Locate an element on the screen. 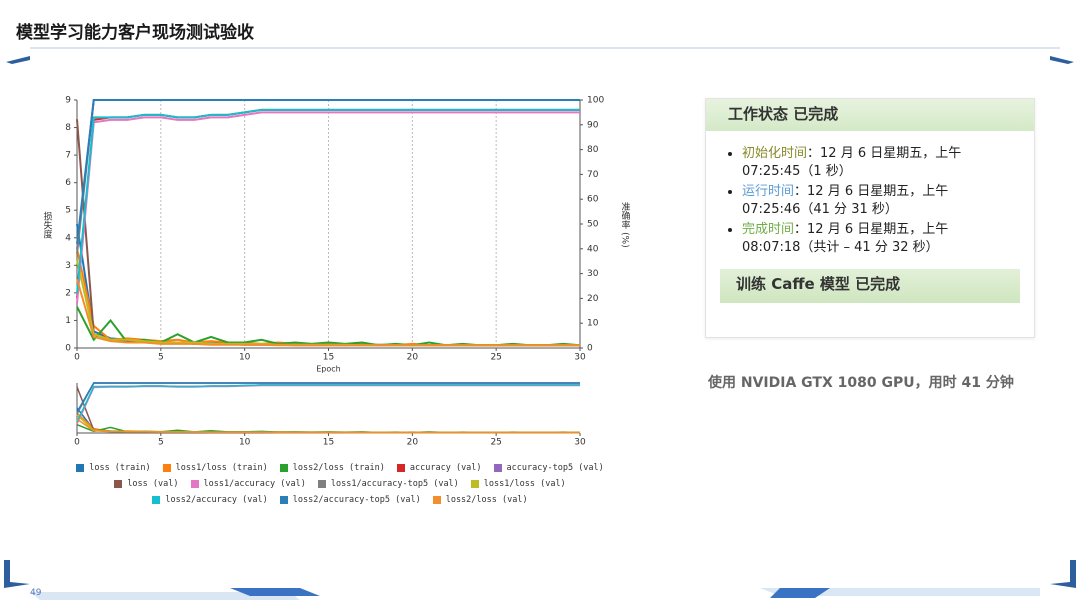  legend-item: loss (val) is located at coordinates (146, 484).